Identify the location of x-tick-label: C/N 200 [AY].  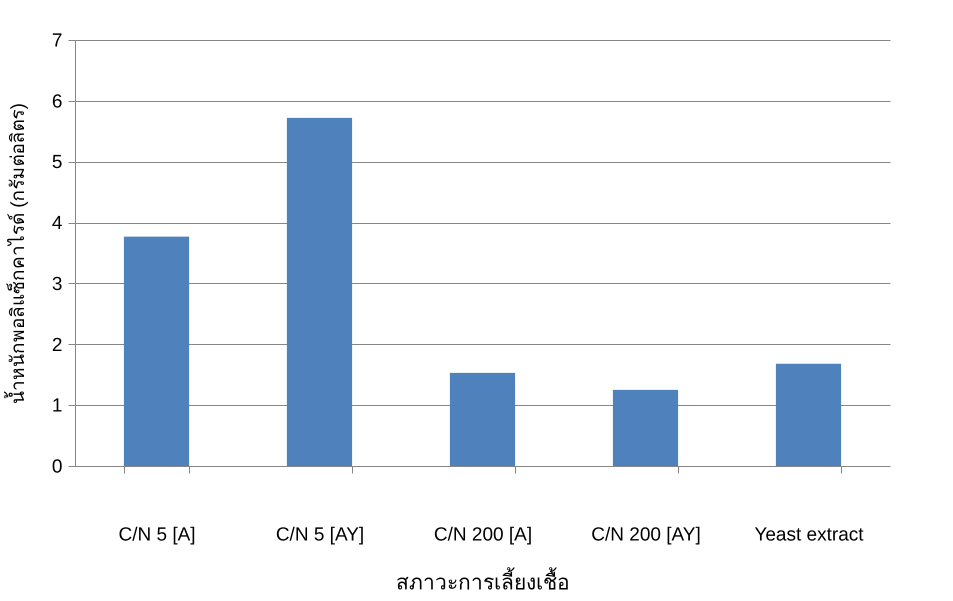
(646, 535).